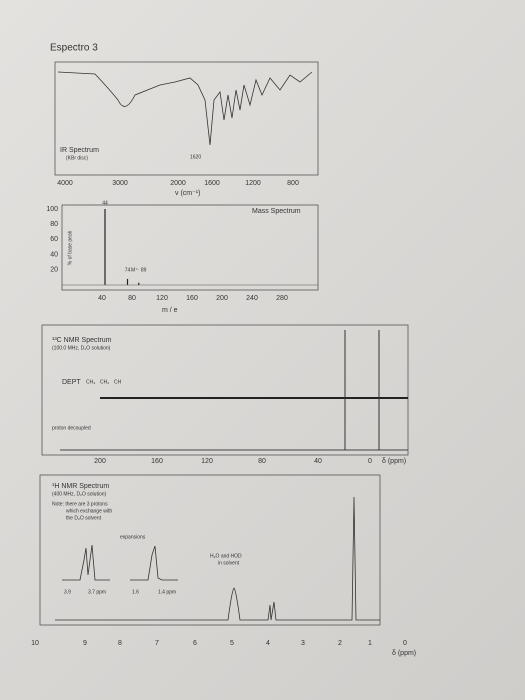 The width and height of the screenshot is (525, 700). I want to click on x-tick-label: 1, so click(370, 643).